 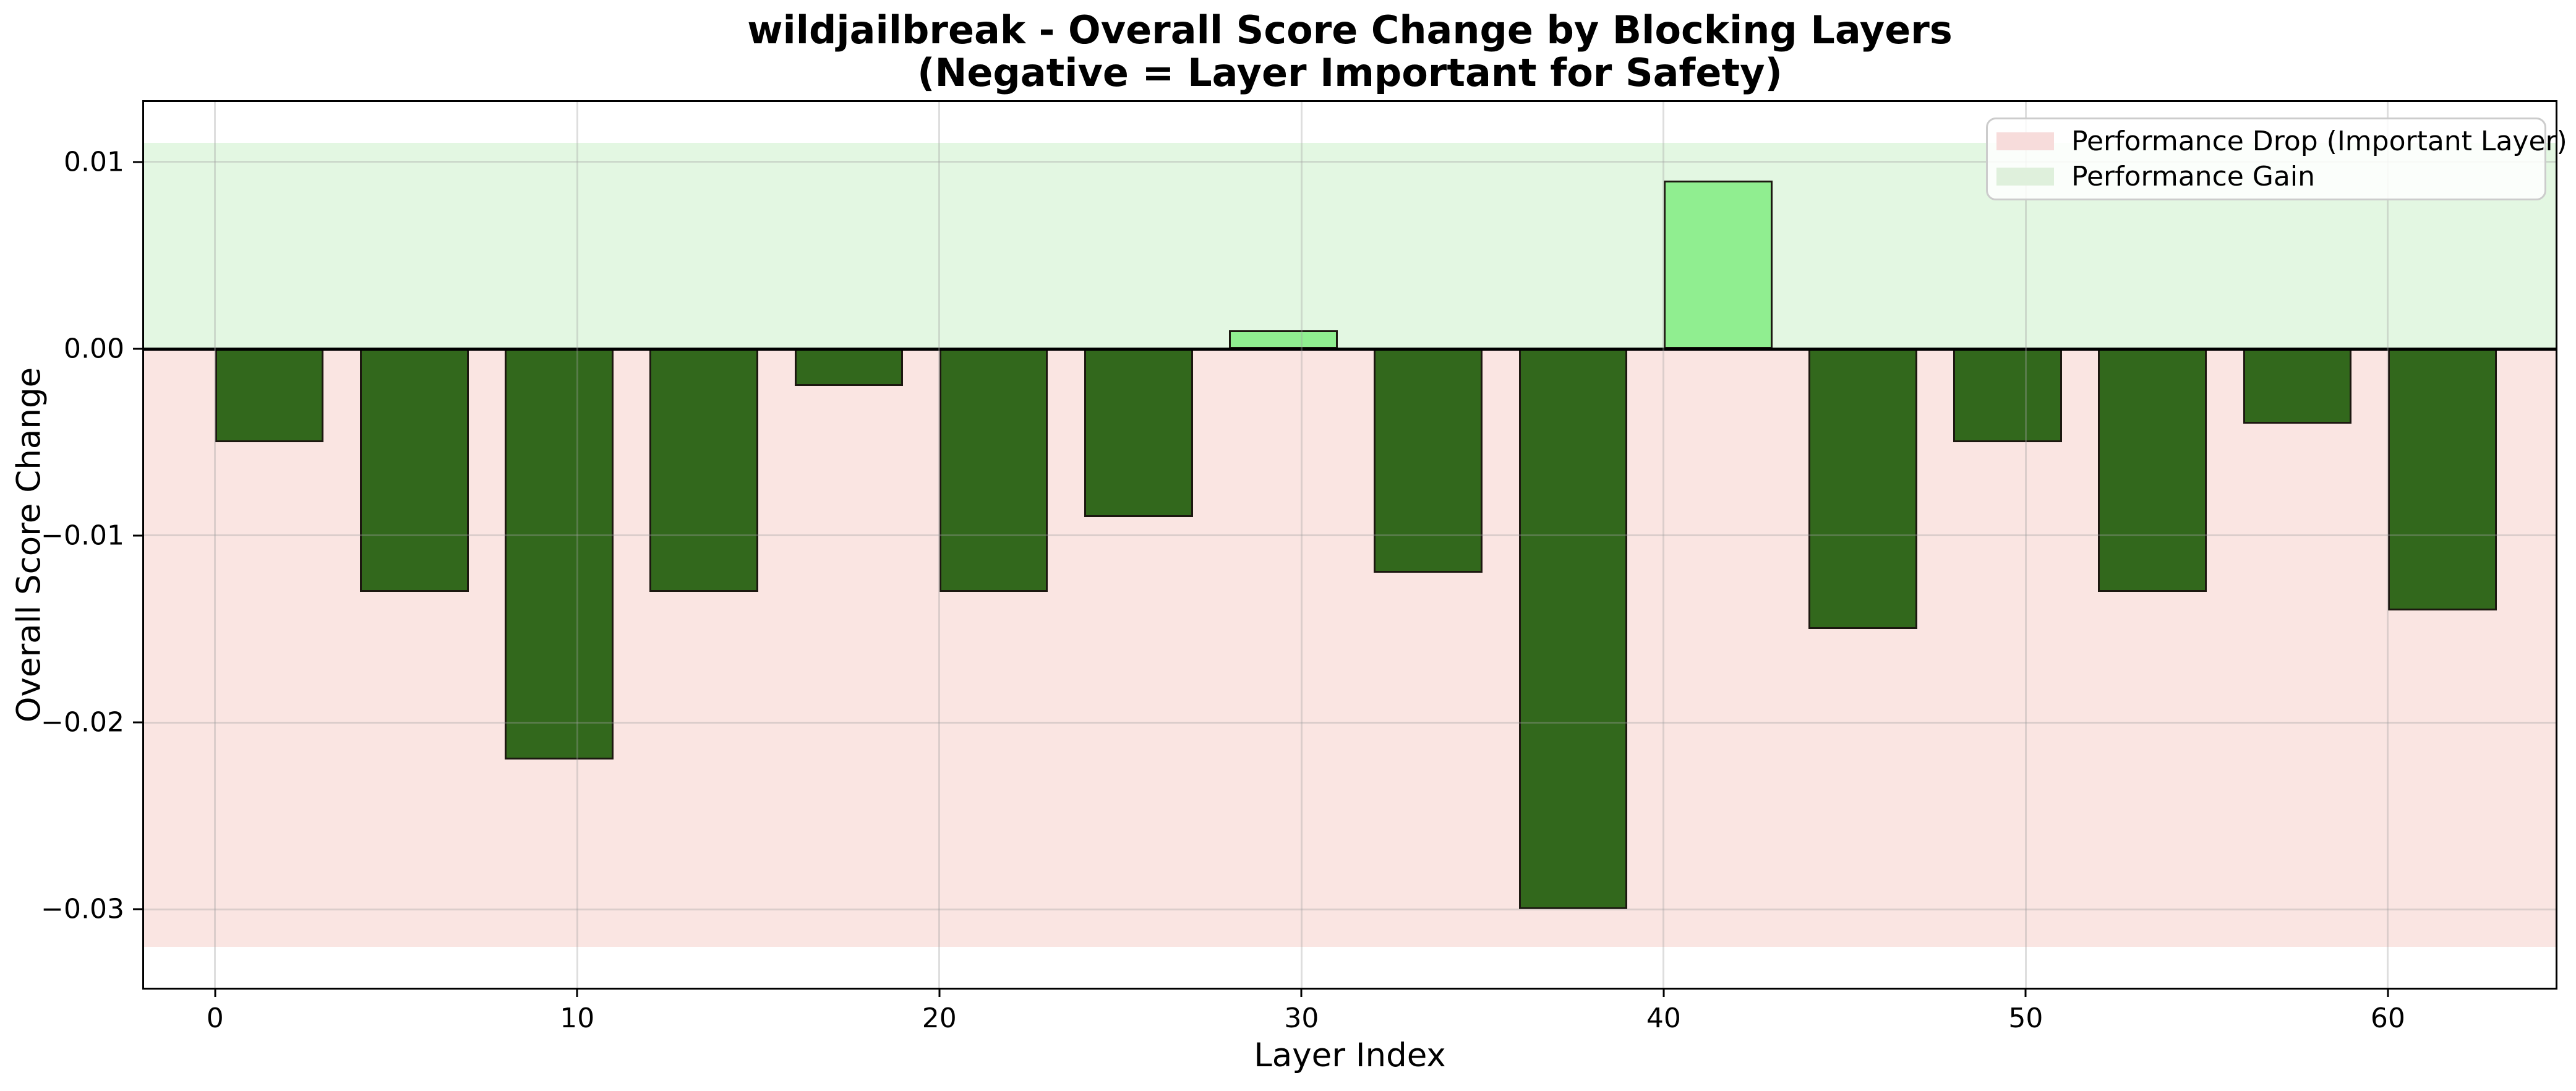 What do you see at coordinates (2193, 177) in the screenshot?
I see `legend-label: Performance Gain` at bounding box center [2193, 177].